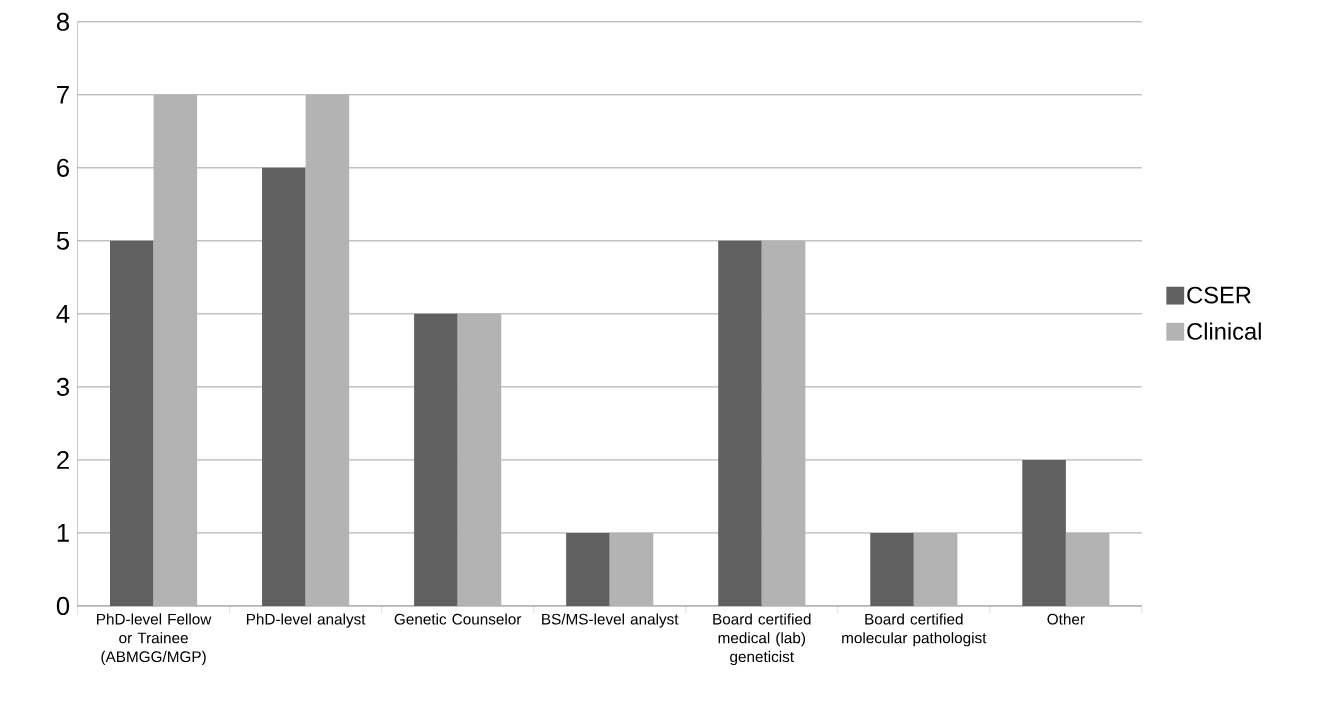  I want to click on x-tick-label: PhD-level Fellow or Trainee (ABMGG/MGP), so click(154, 639).